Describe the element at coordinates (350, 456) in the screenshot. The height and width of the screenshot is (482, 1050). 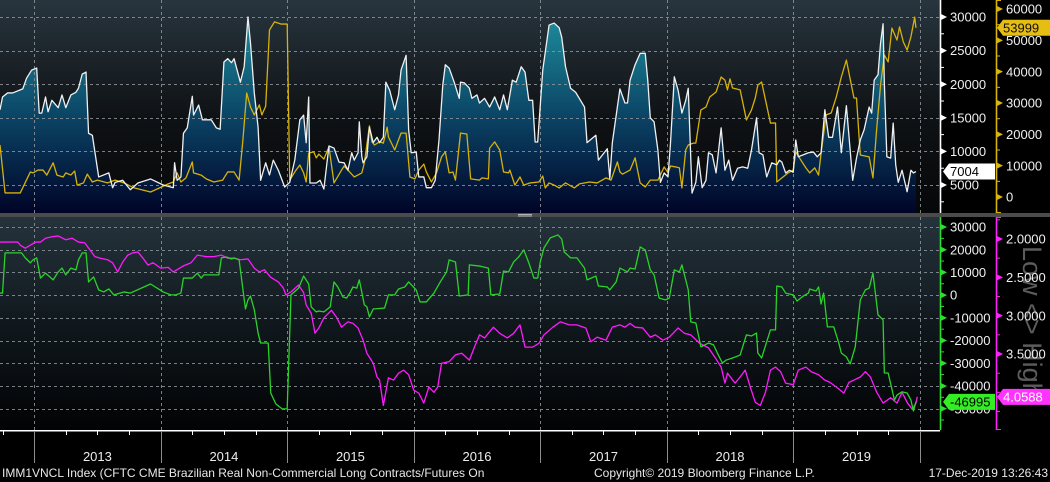
I see `year-label: 2015` at that location.